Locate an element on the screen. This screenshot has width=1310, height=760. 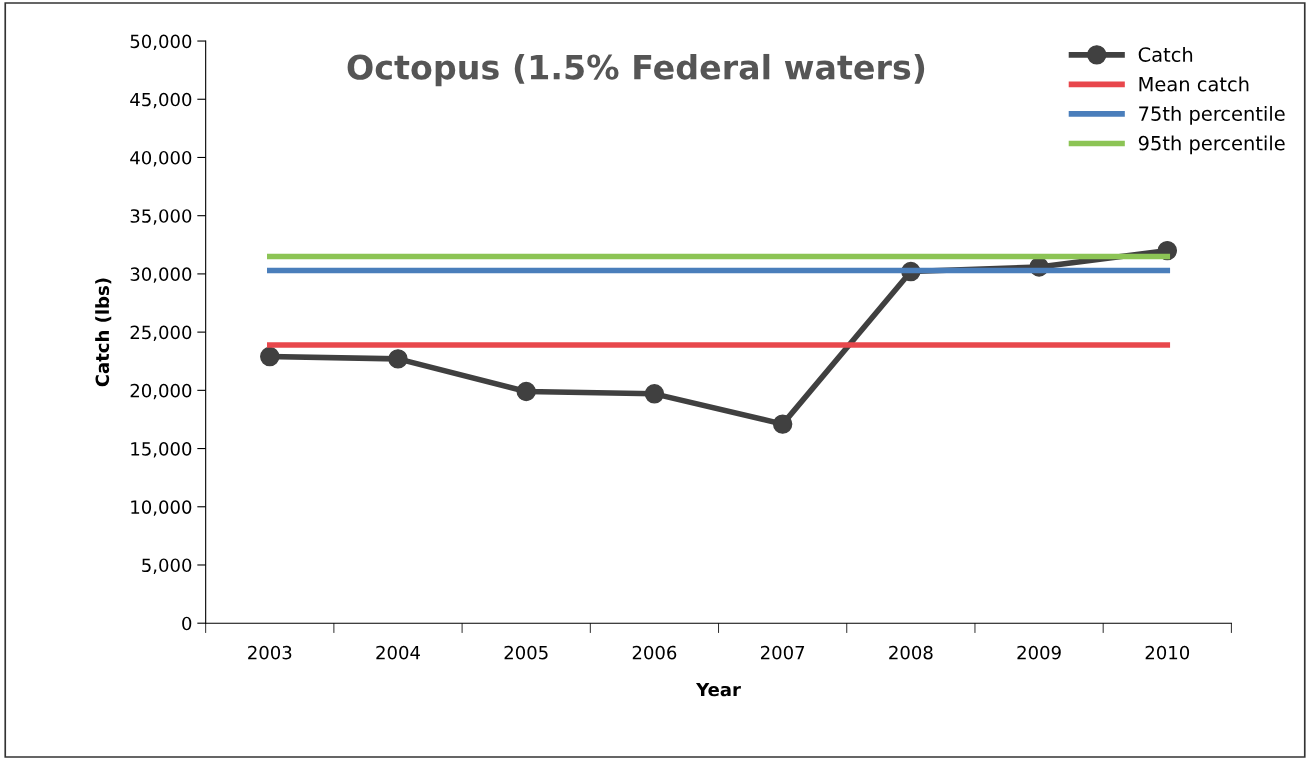
x-tick-label: 2009 is located at coordinates (1039, 652).